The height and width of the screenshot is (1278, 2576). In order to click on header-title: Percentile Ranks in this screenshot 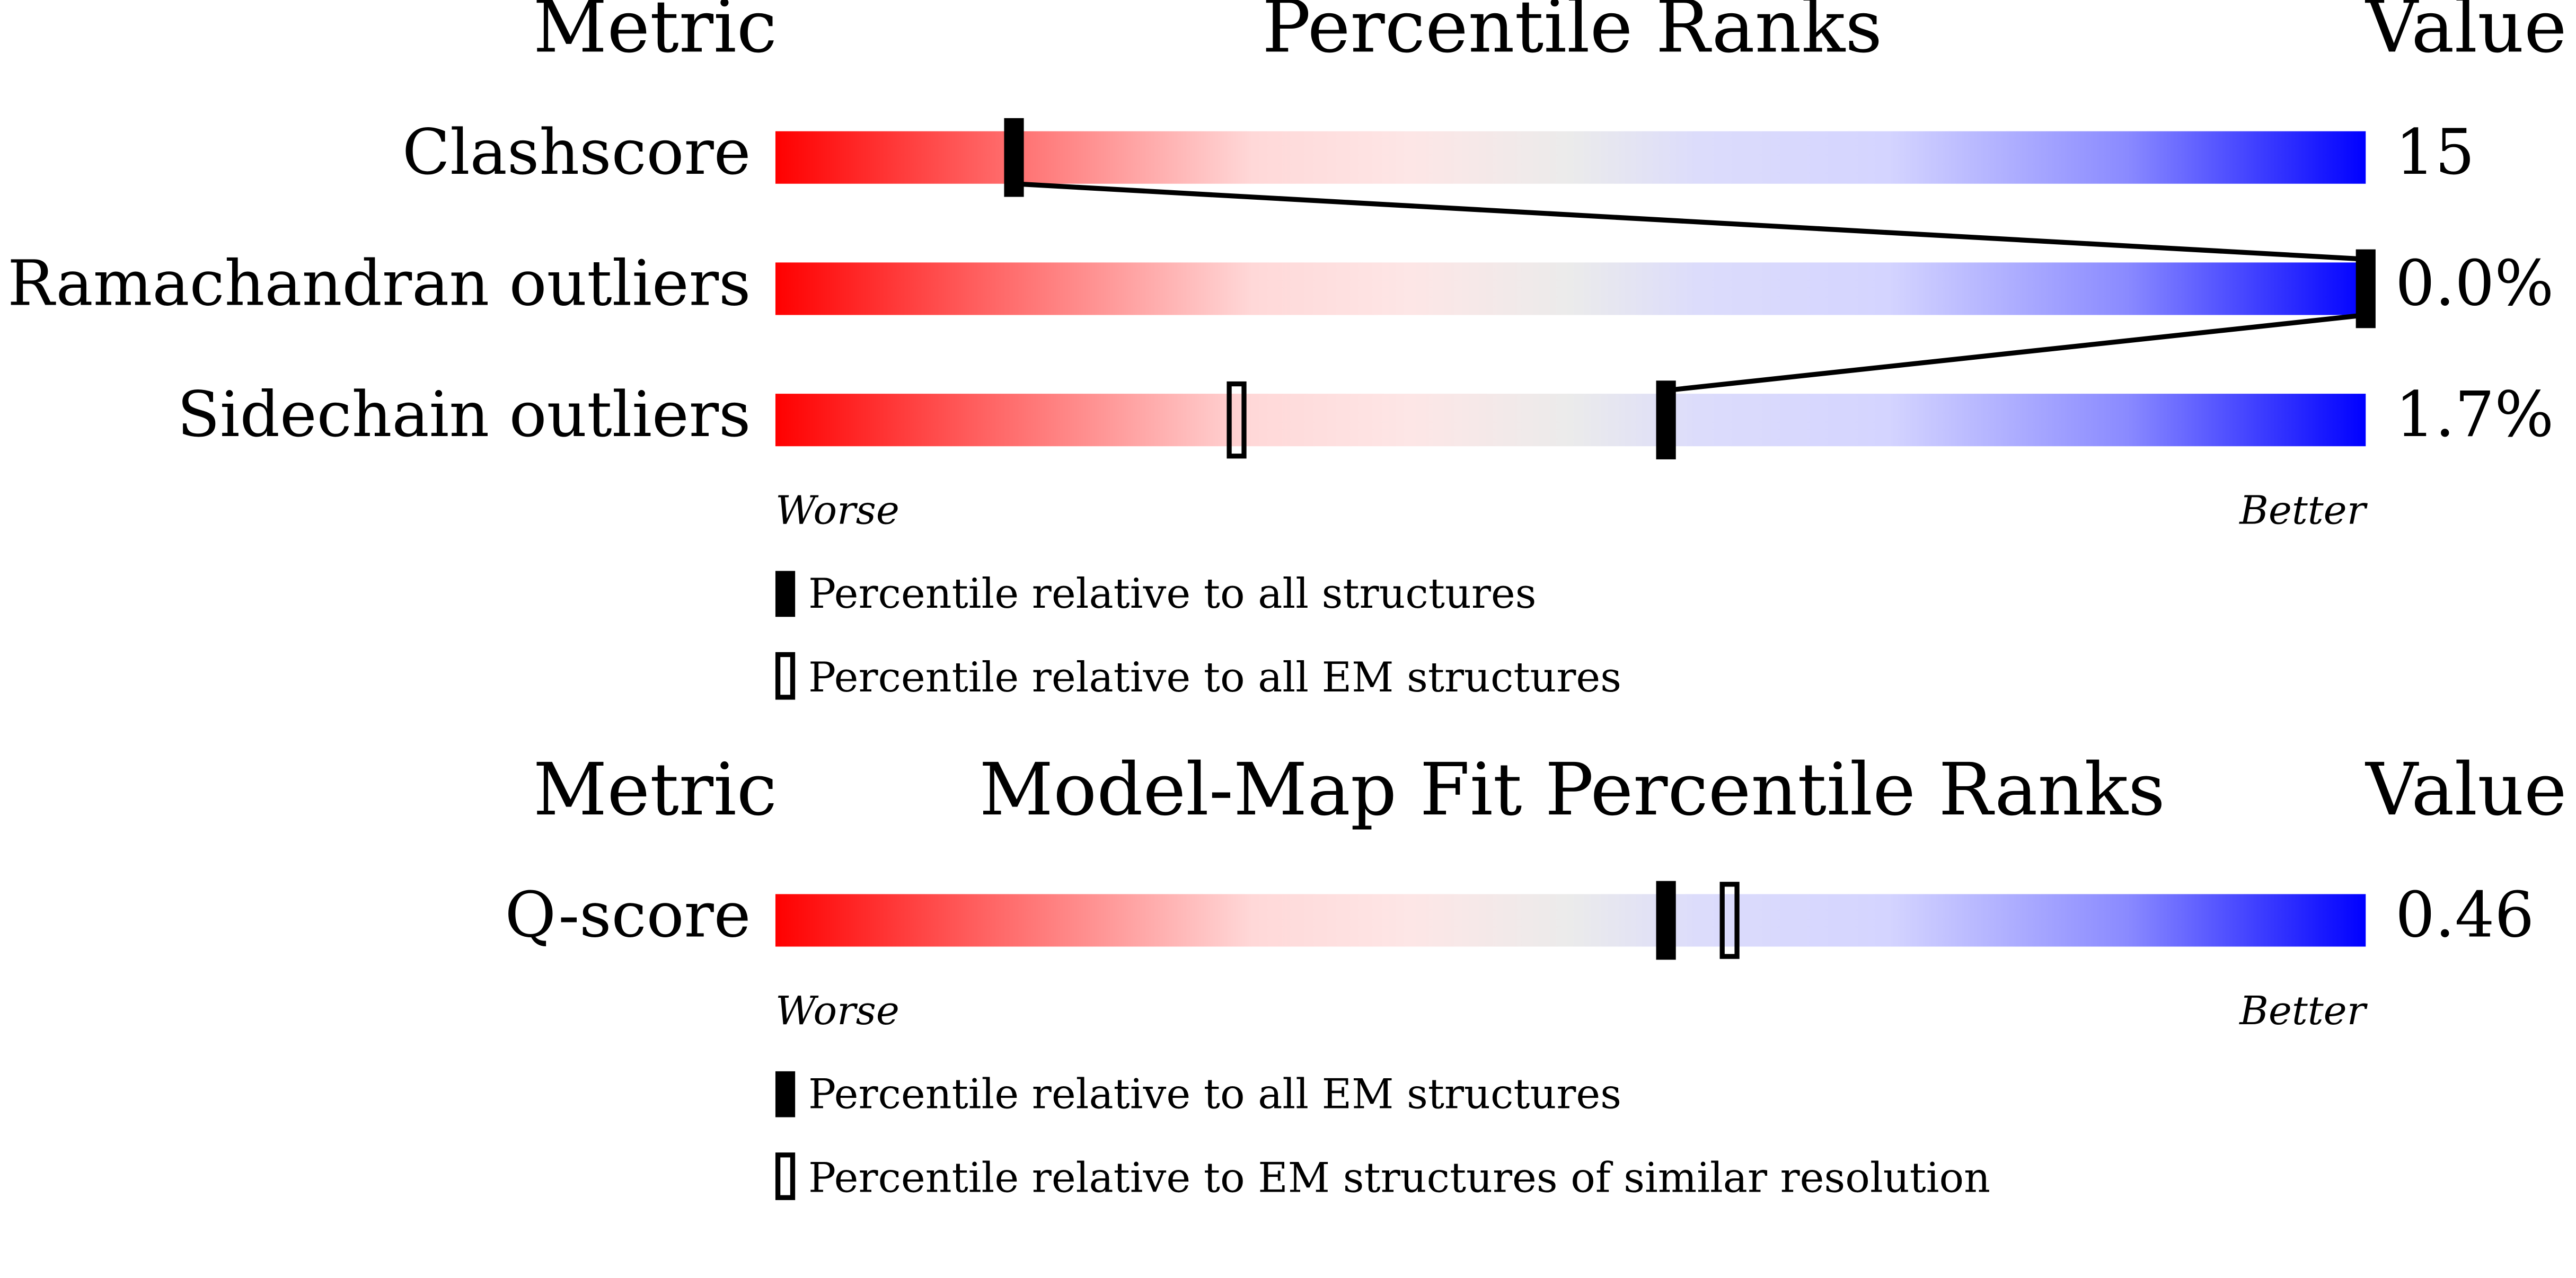, I will do `click(1572, 34)`.